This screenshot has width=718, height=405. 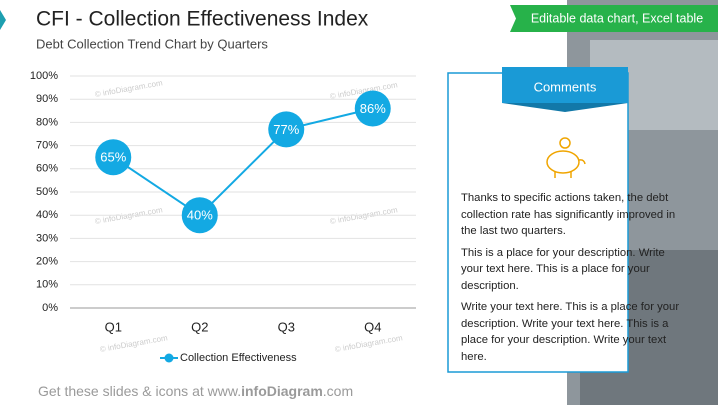 I want to click on x-tick-label: Q1, so click(x=113, y=326).